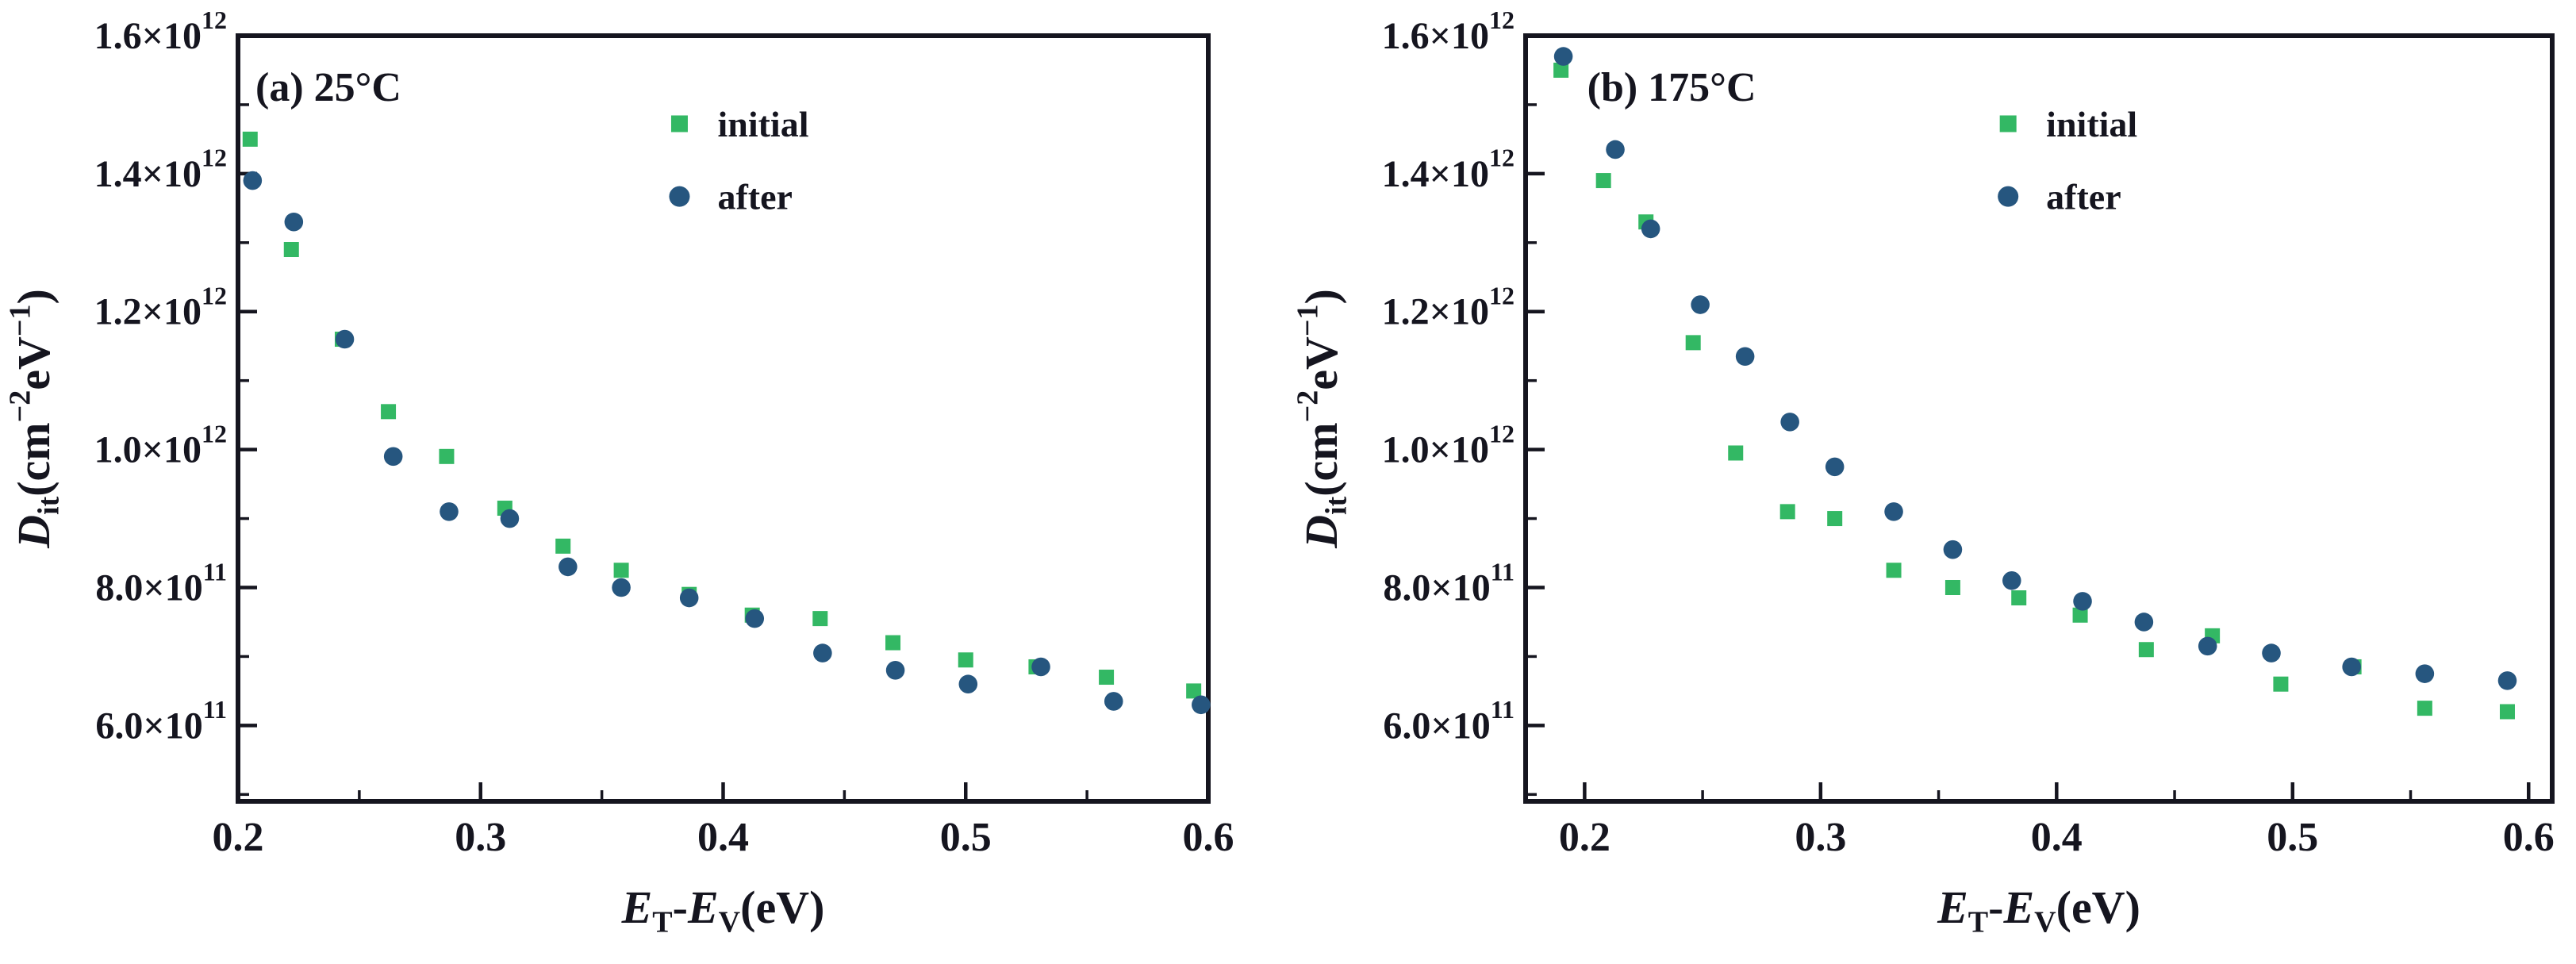 The height and width of the screenshot is (964, 2576). What do you see at coordinates (1671, 87) in the screenshot?
I see `panel-label: (b) 175°C` at bounding box center [1671, 87].